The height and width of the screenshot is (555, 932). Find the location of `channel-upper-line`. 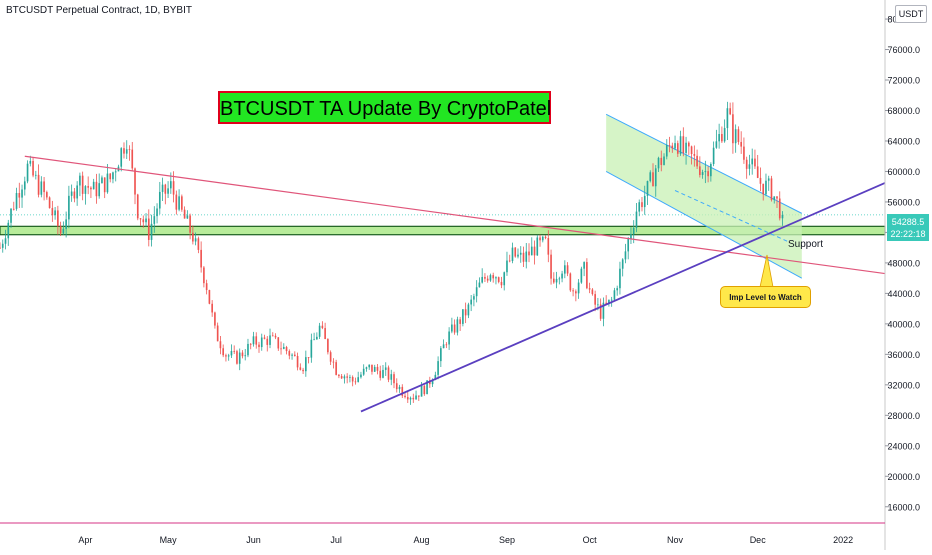

channel-upper-line is located at coordinates (704, 163).